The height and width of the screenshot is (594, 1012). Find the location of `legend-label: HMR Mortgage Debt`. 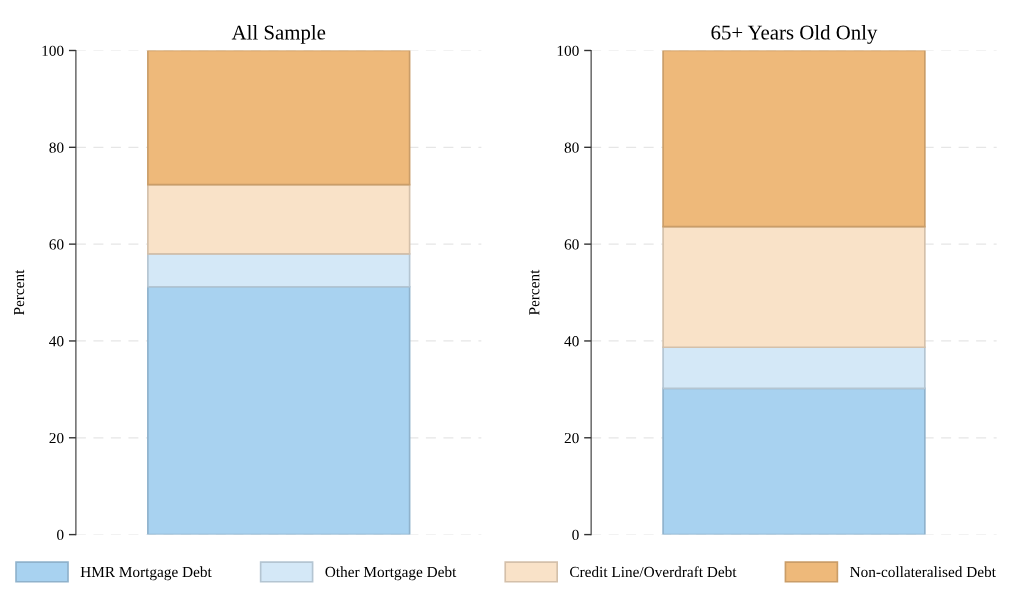

legend-label: HMR Mortgage Debt is located at coordinates (146, 573).